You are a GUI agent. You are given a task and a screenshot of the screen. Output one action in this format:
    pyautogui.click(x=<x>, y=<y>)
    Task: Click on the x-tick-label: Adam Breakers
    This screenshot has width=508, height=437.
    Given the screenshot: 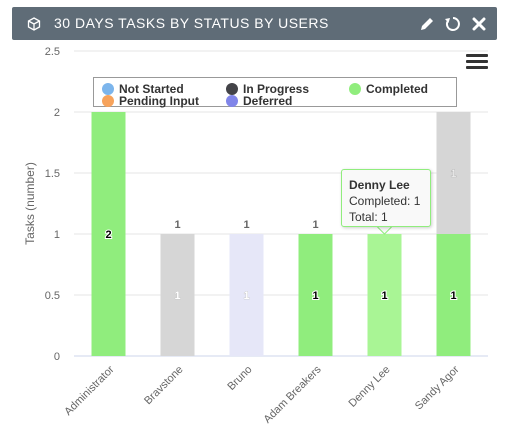 What is the action you would take?
    pyautogui.click(x=293, y=394)
    